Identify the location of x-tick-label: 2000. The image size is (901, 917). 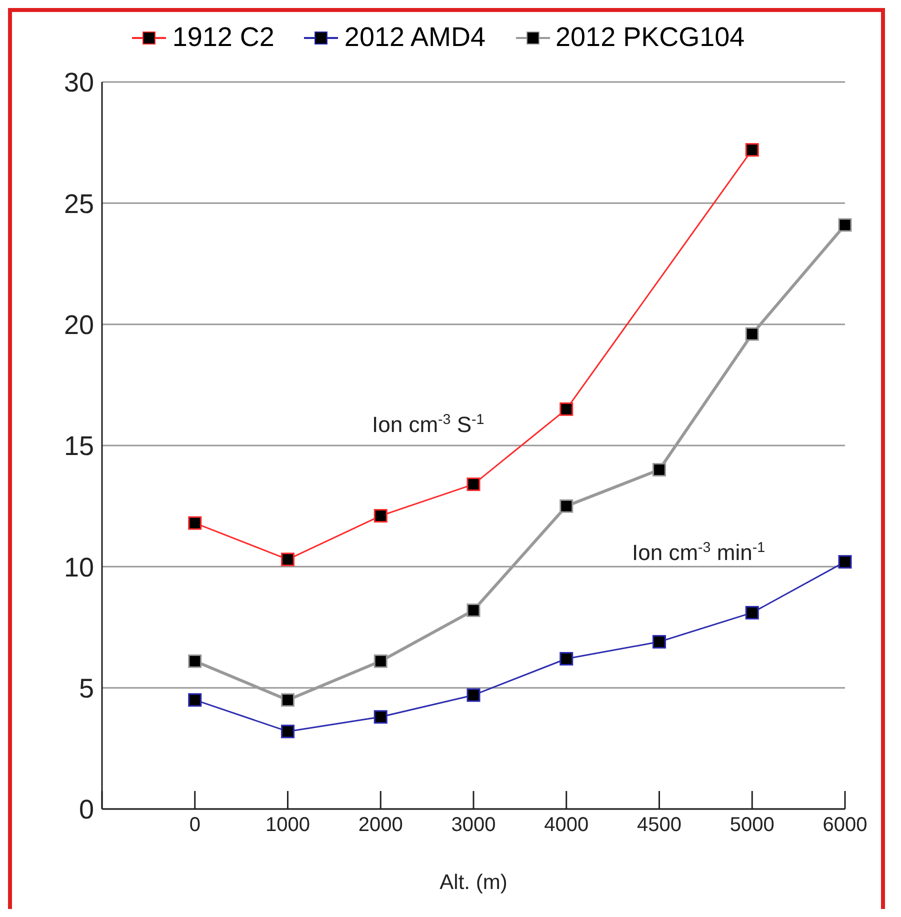
(380, 825).